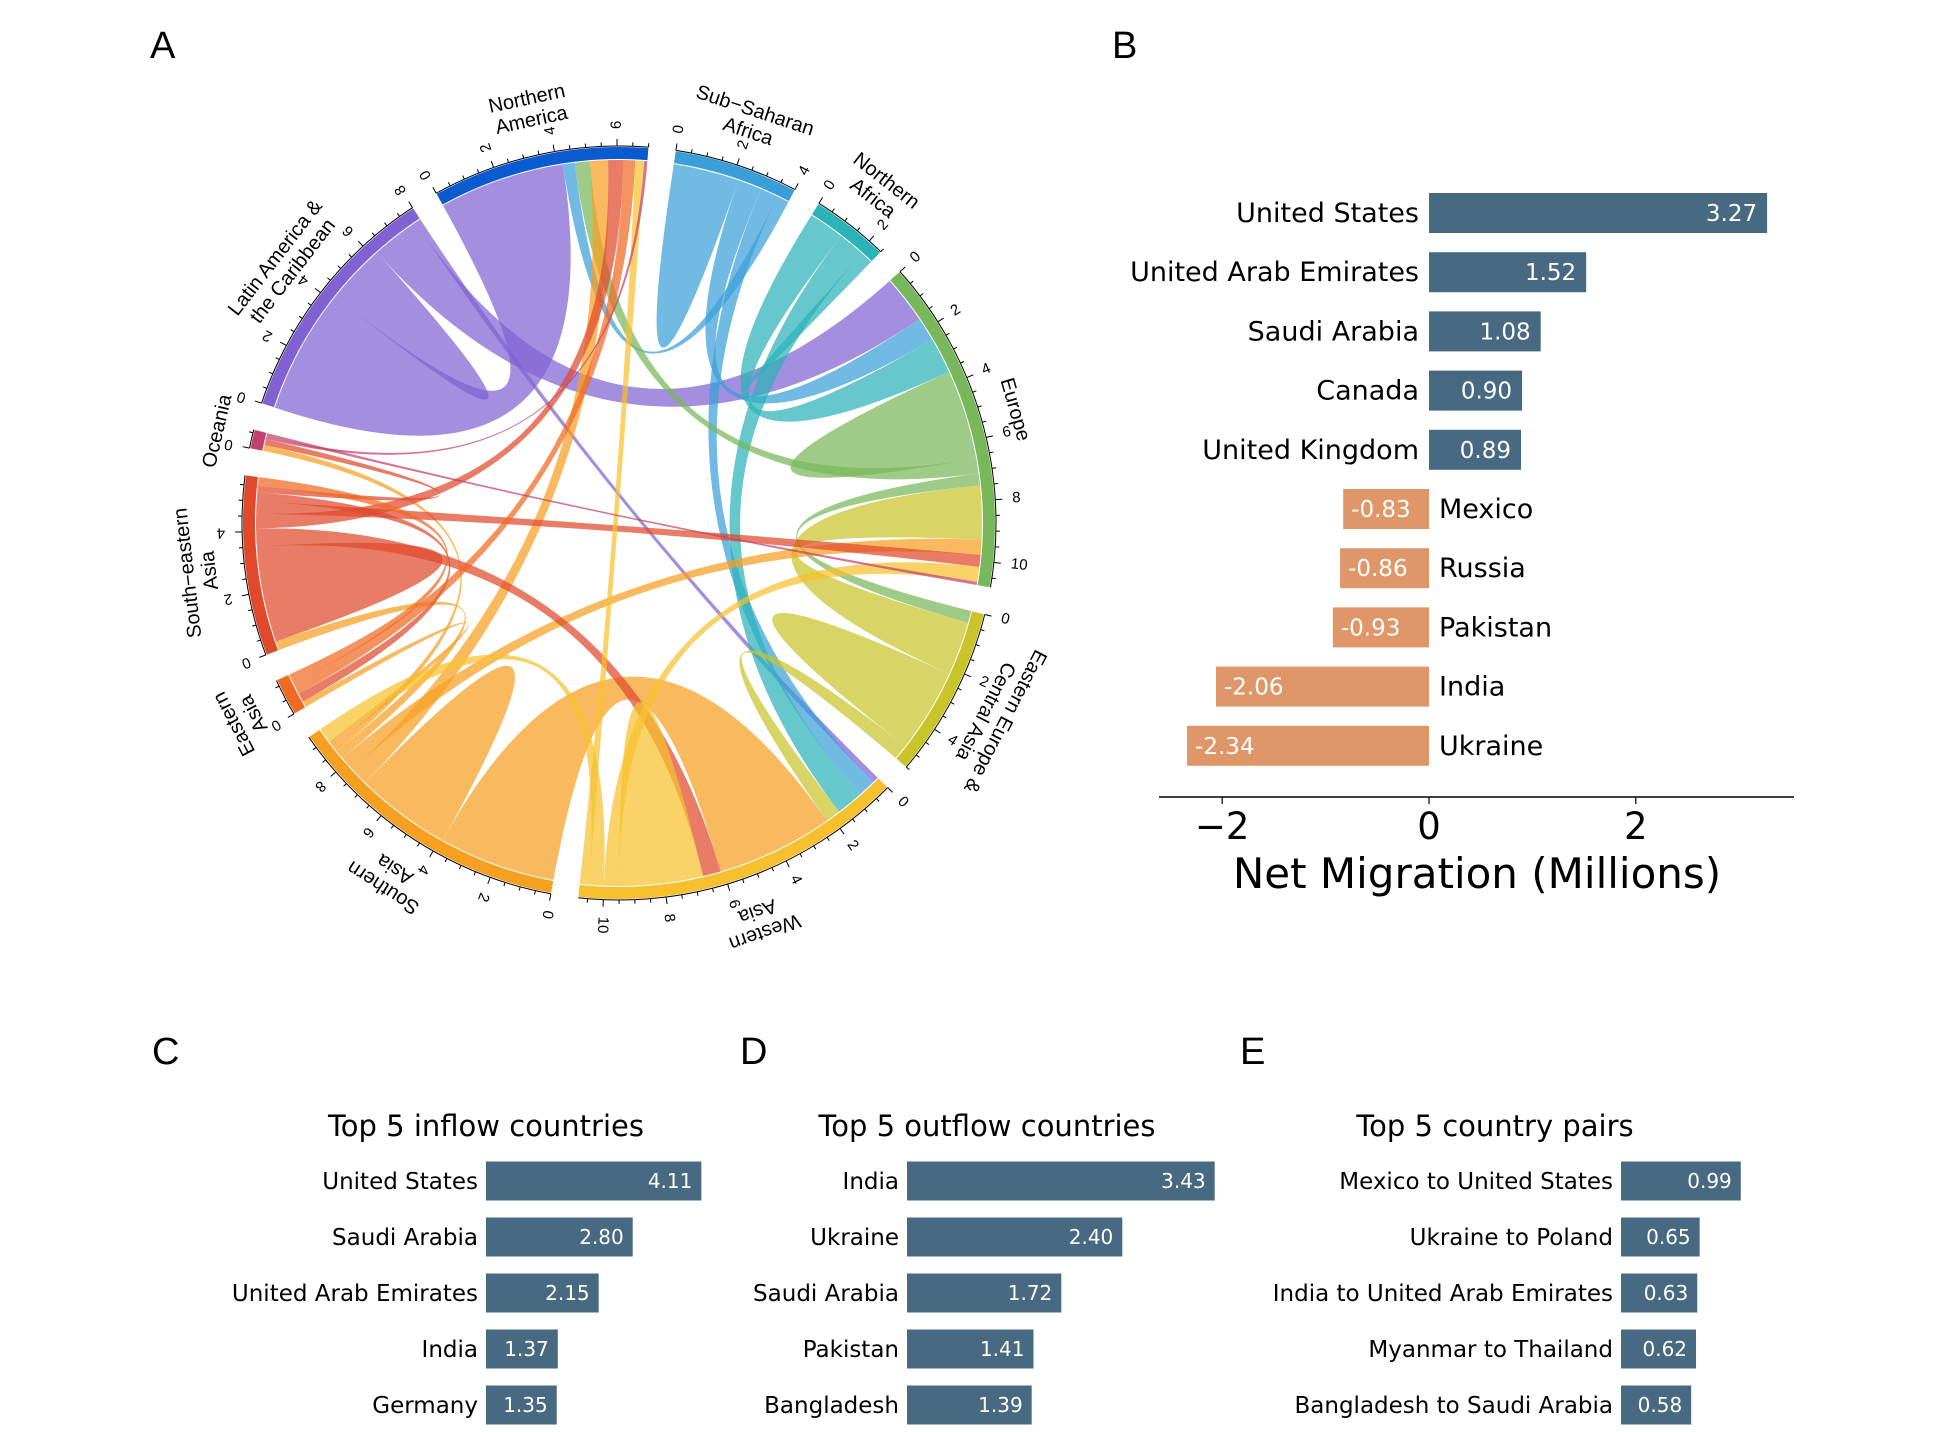 This screenshot has width=1944, height=1432. What do you see at coordinates (661, 793) in the screenshot?
I see `chord-ribbon-western-asia-to-western-asia` at bounding box center [661, 793].